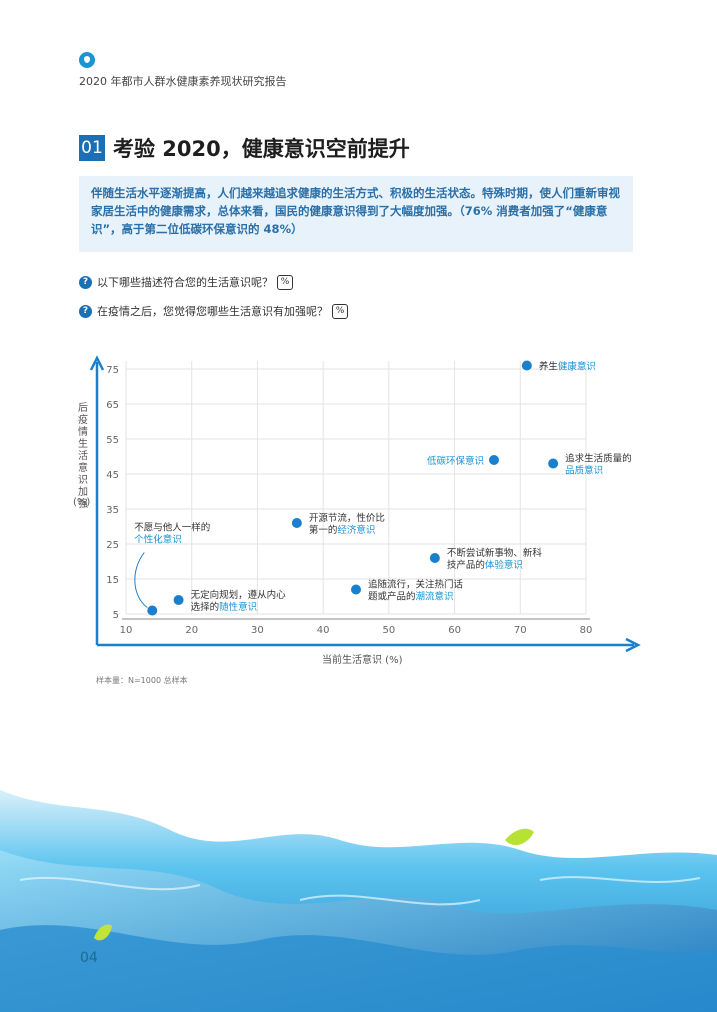 The width and height of the screenshot is (717, 1012). I want to click on y-tick-label: 45, so click(112, 475).